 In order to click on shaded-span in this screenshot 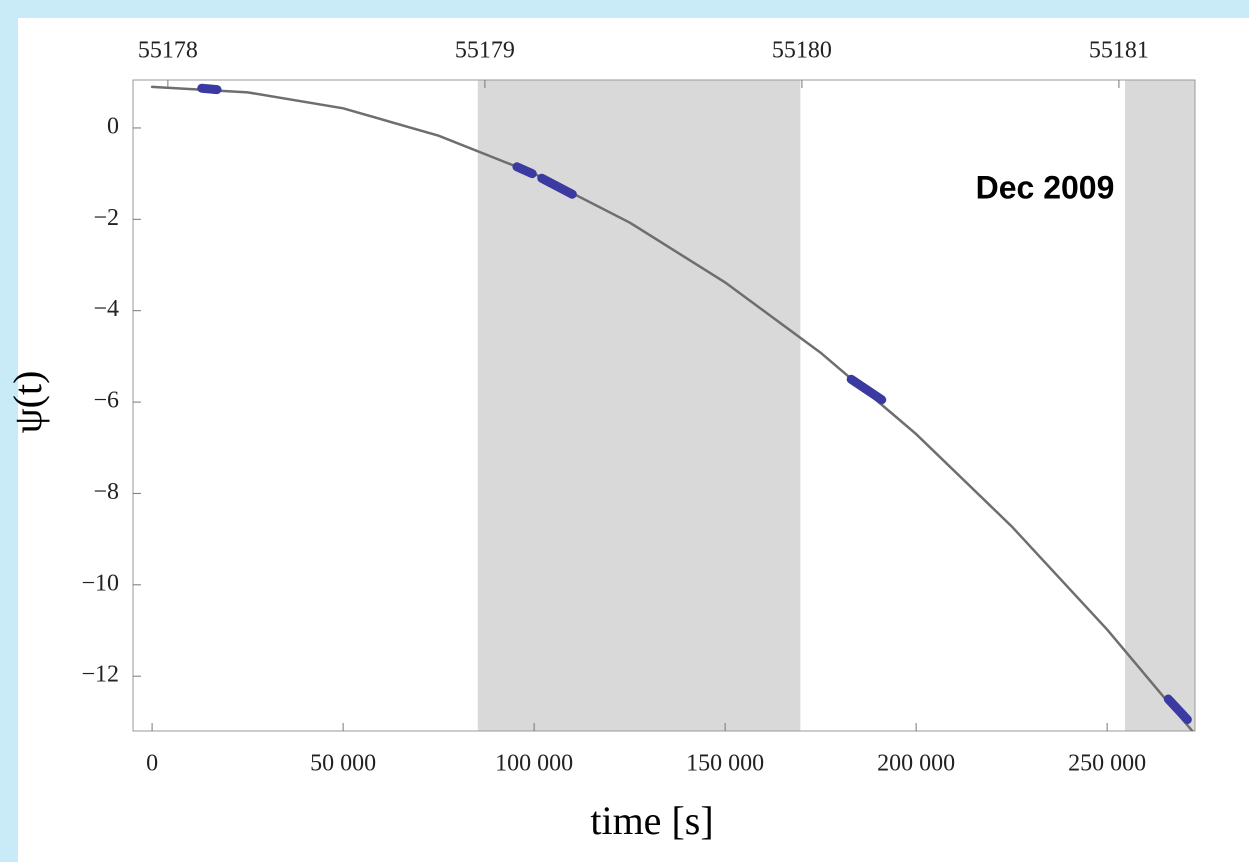, I will do `click(1160, 405)`.